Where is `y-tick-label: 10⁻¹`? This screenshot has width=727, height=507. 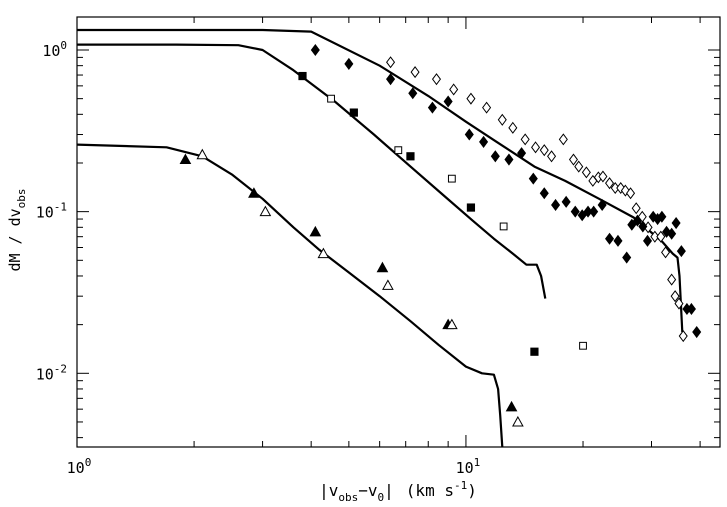
y-tick-label: 10⁻¹ is located at coordinates (51, 211).